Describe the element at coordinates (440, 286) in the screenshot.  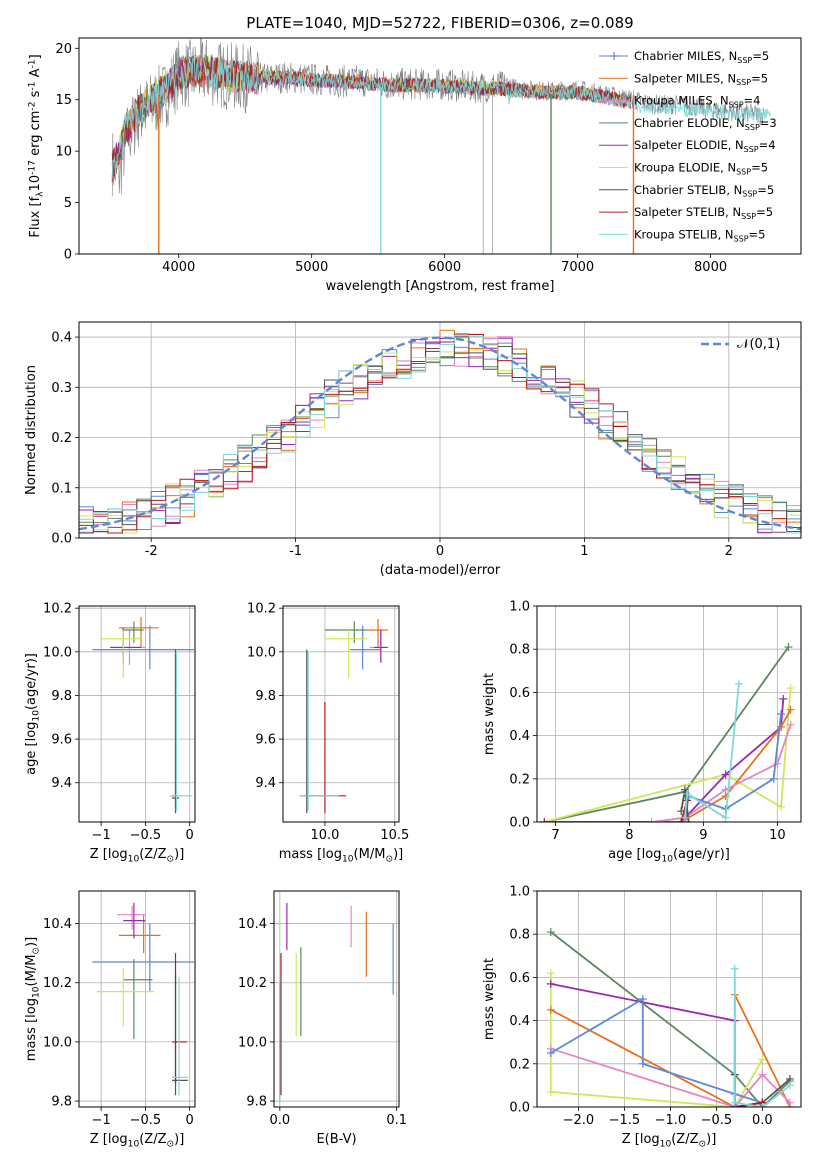
I see `spectrum-xlabel: wavelength [Angstrom, rest frame]` at that location.